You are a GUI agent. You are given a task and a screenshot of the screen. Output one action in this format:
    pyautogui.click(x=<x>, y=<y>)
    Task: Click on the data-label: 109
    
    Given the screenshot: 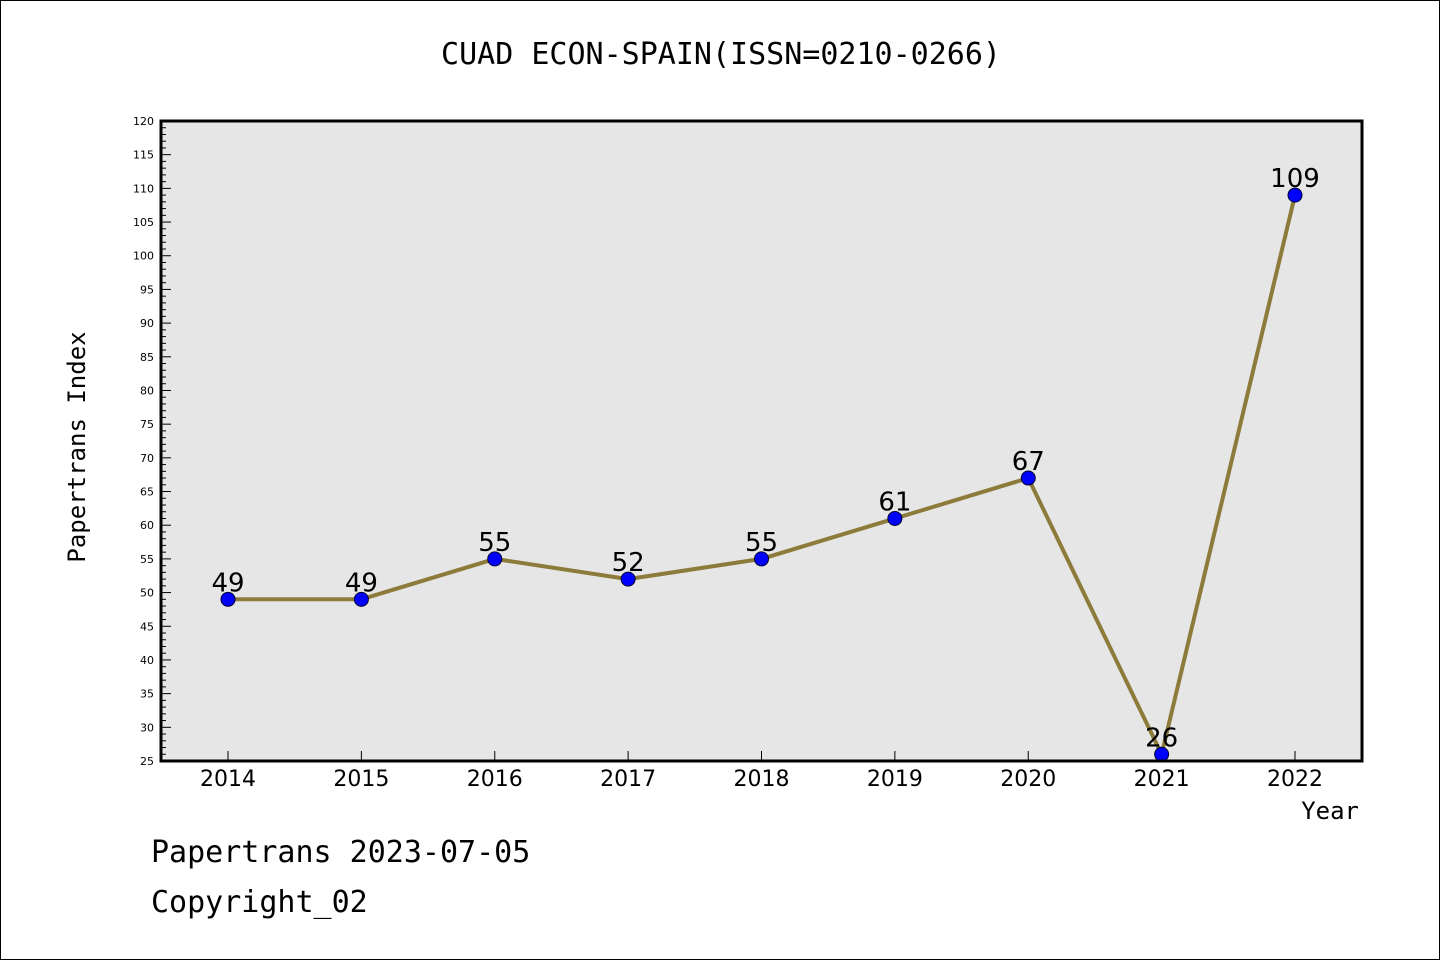 What is the action you would take?
    pyautogui.click(x=1295, y=179)
    